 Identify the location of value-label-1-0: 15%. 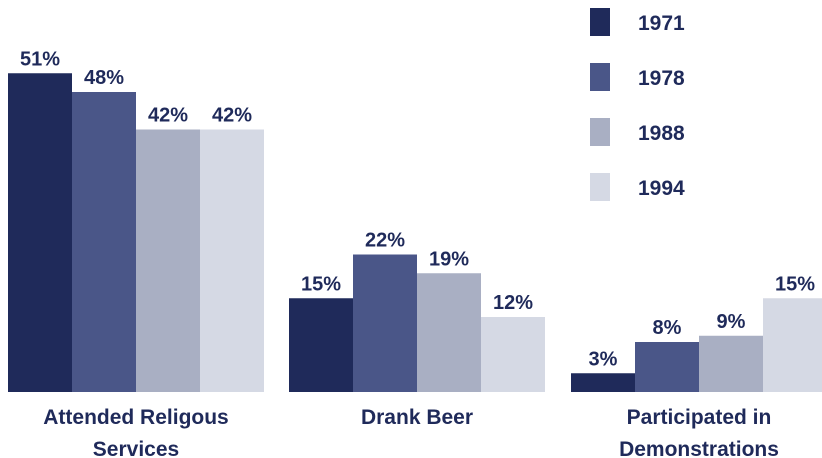
(321, 284).